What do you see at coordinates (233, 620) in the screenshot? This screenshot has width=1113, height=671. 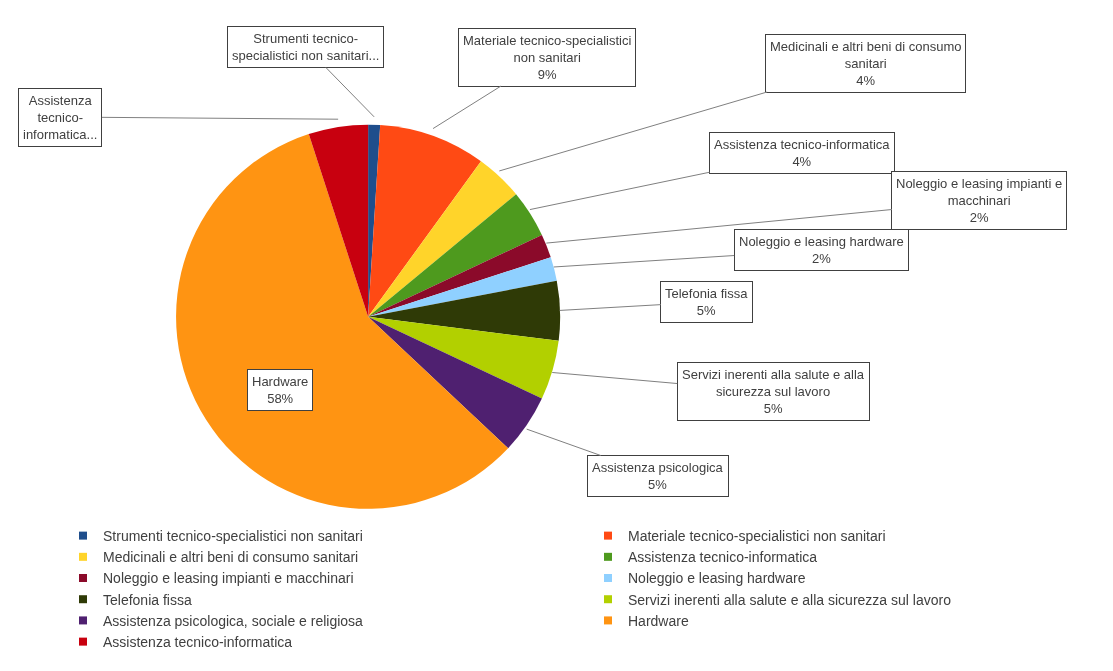 I see `legend-label: Assistenza psicologica, sociale e religiosa` at bounding box center [233, 620].